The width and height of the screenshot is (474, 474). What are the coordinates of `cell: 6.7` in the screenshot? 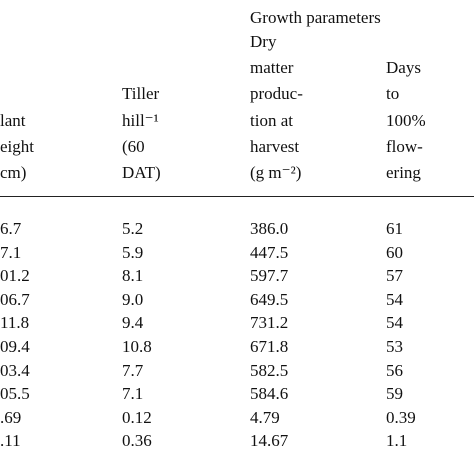 It's located at (11, 228).